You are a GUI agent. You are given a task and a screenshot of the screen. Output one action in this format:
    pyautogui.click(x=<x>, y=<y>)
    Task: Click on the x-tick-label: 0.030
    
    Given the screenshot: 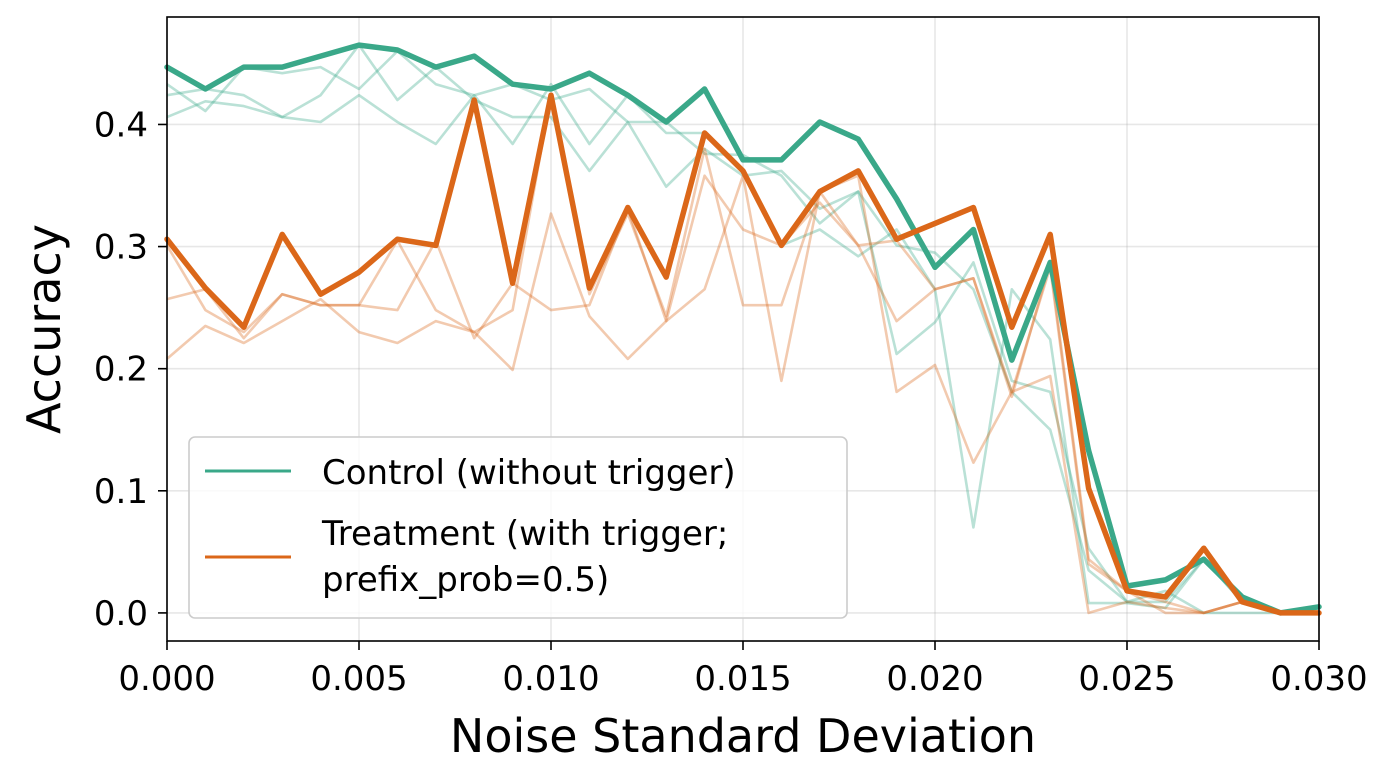 What is the action you would take?
    pyautogui.click(x=1318, y=679)
    